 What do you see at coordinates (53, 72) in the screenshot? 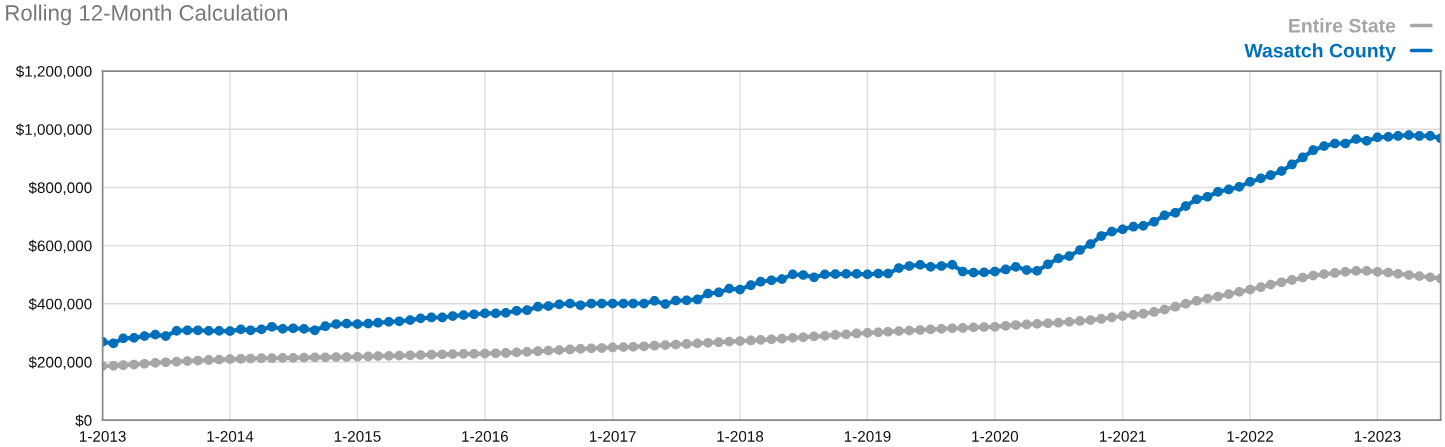
I see `y-tick-label: $1,200,000` at bounding box center [53, 72].